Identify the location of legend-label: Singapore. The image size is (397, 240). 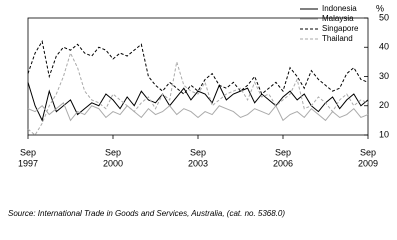
(340, 28).